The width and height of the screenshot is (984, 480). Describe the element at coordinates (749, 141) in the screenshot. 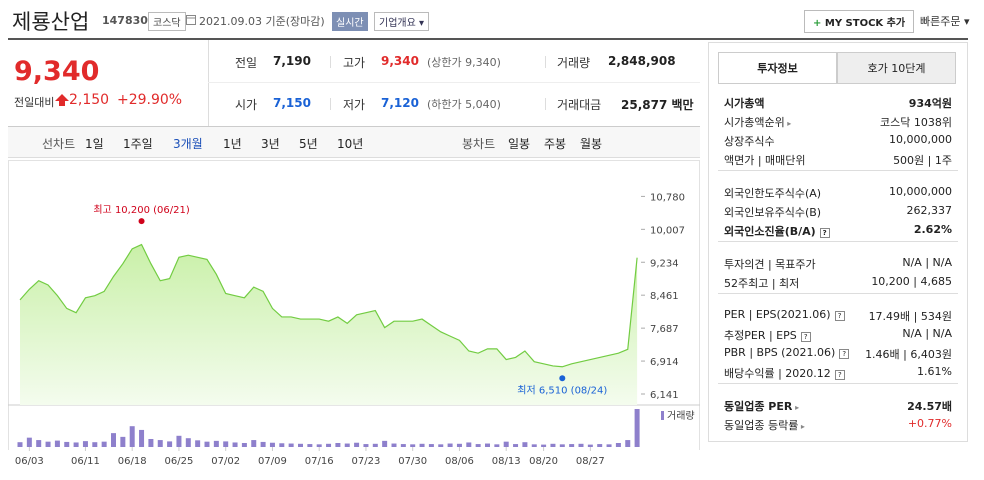

I see `invest-label: 상장주식수` at that location.